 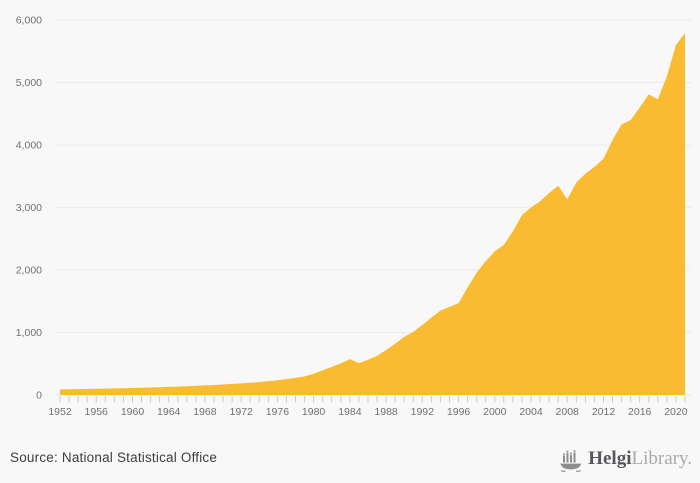 What do you see at coordinates (29, 21) in the screenshot?
I see `y-axis-label: 6,000` at bounding box center [29, 21].